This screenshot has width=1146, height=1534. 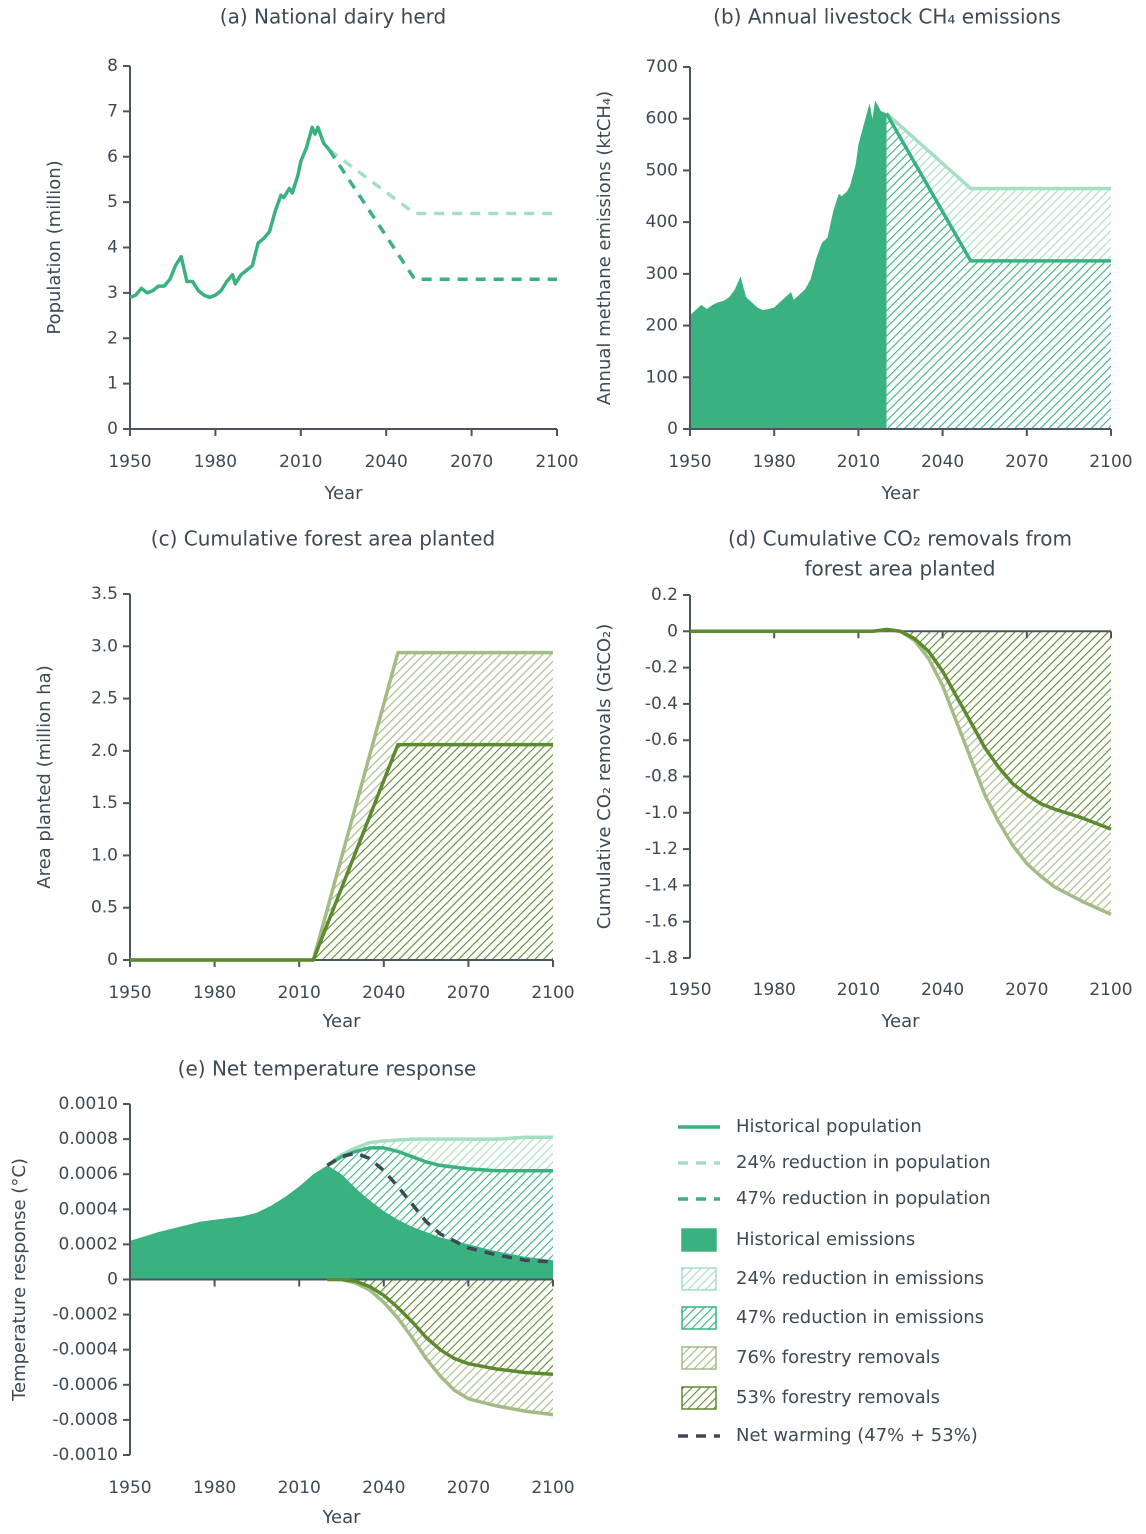 I want to click on legend-item: 24% reduction in population, so click(x=834, y=1162).